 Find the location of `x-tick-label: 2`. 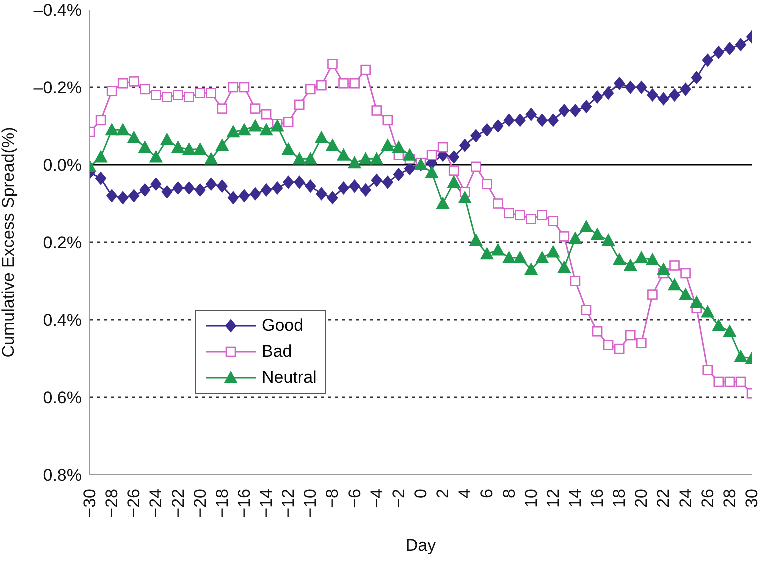

x-tick-label: 2 is located at coordinates (443, 493).